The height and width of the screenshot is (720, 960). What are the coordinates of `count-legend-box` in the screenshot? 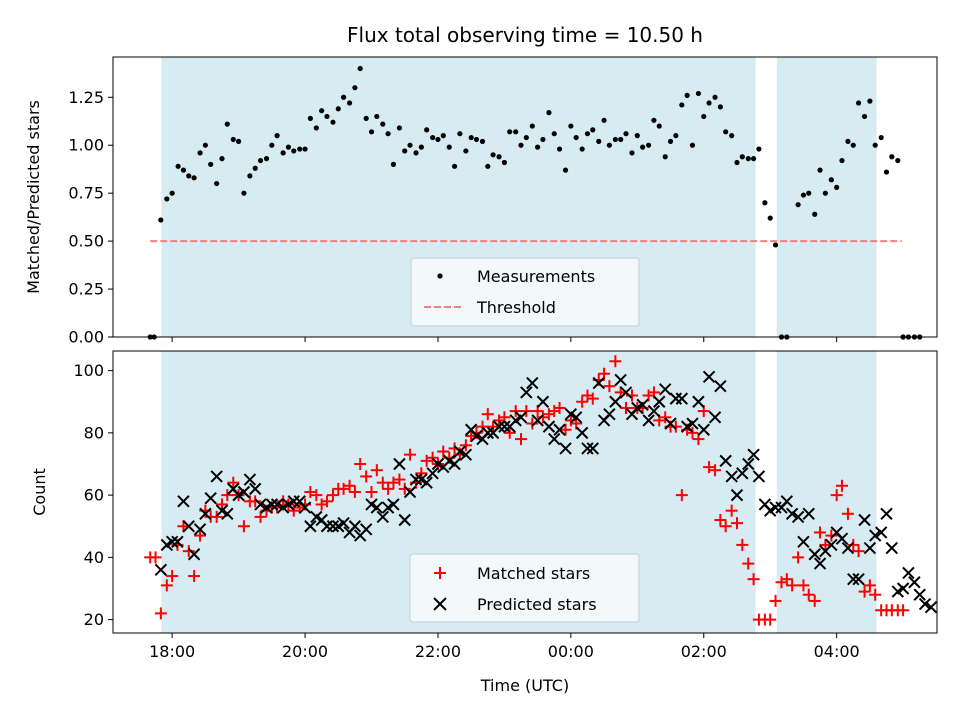 It's located at (524, 588).